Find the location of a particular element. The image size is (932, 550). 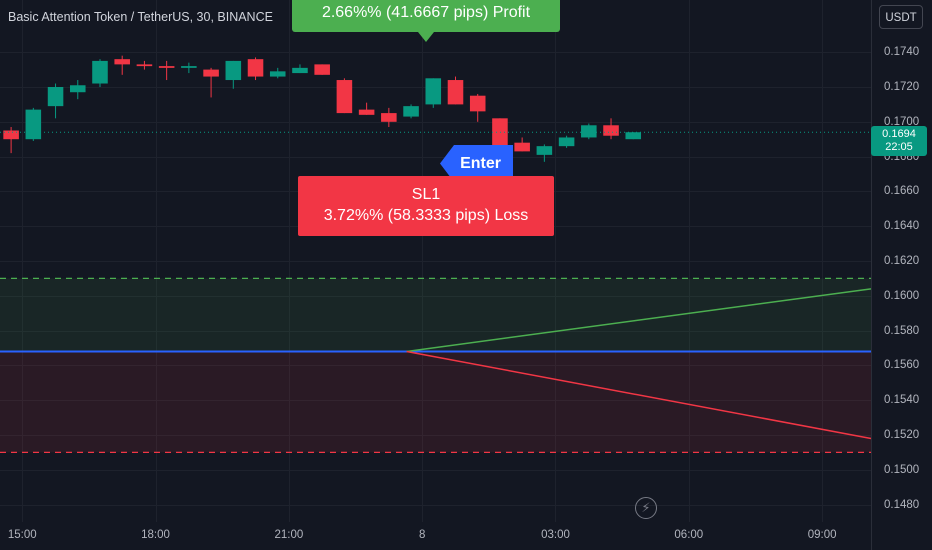

profit-label: 2.66%% (41.6667 pips) Profit is located at coordinates (426, 16).